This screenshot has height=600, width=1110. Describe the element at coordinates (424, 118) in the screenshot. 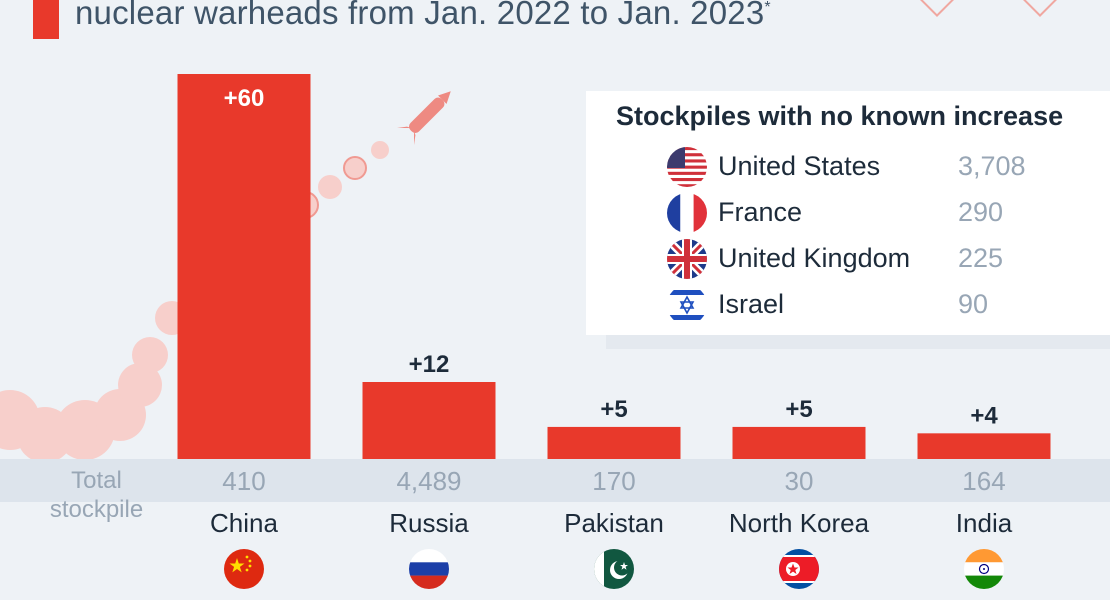

I see `rocket-icon` at that location.